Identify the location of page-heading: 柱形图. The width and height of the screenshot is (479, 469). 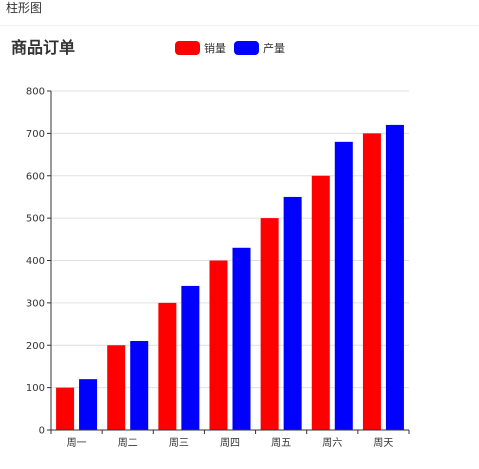
(24, 8).